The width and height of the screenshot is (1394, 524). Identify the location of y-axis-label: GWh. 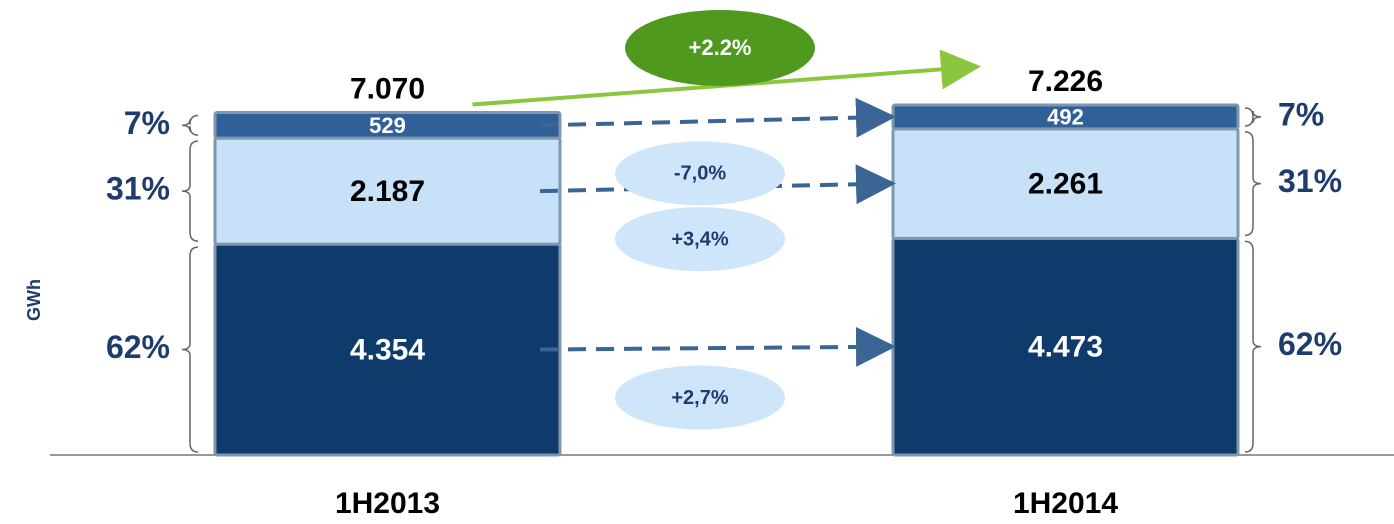
(34, 300).